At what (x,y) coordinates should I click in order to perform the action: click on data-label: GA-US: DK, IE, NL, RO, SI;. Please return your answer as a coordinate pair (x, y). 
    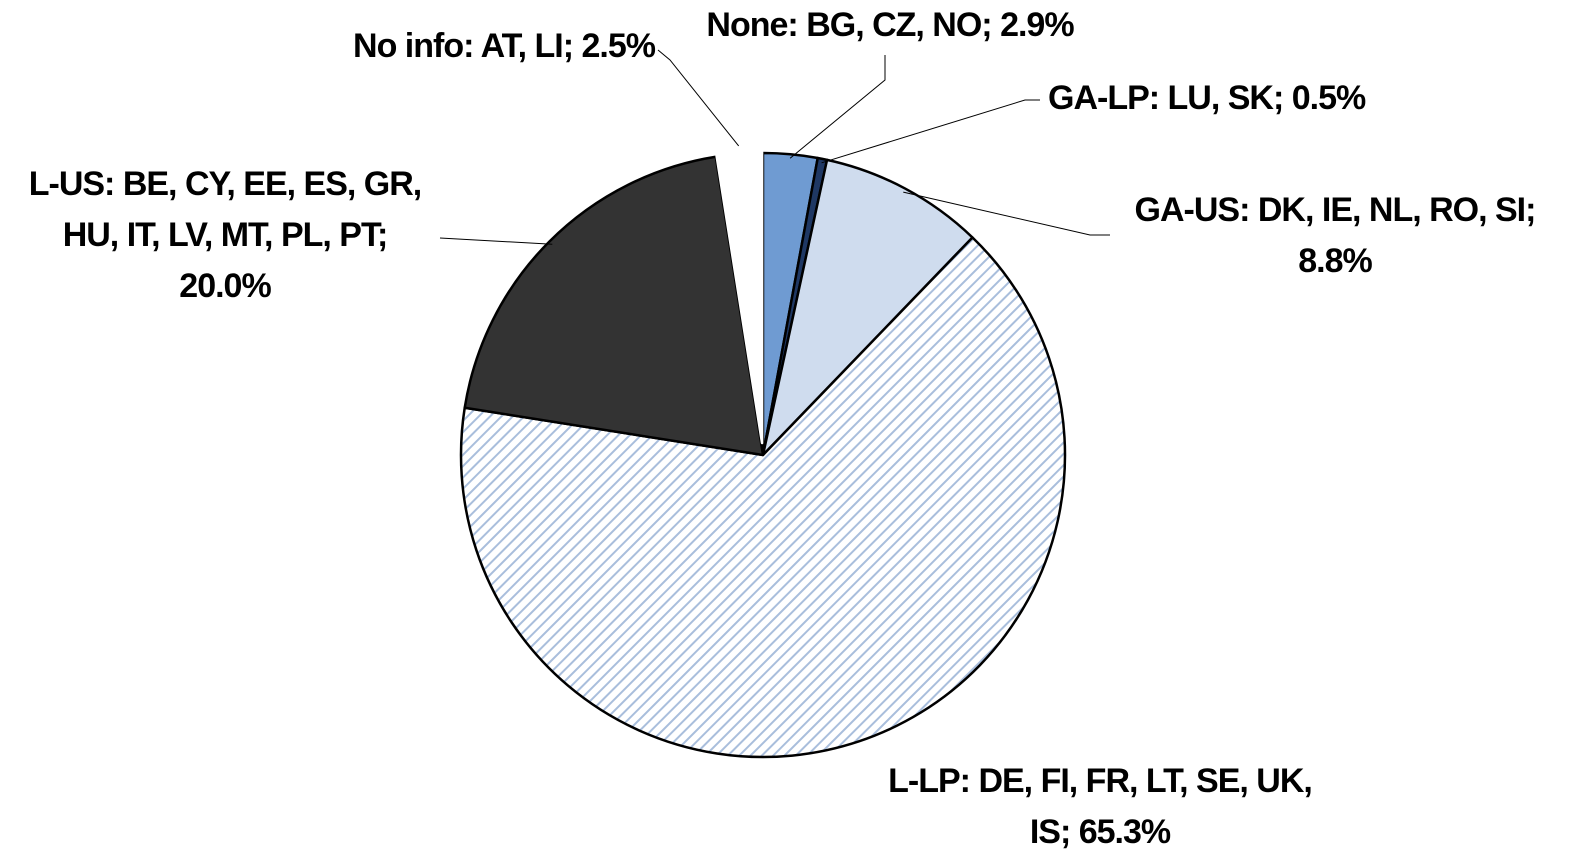
    Looking at the image, I should click on (1335, 210).